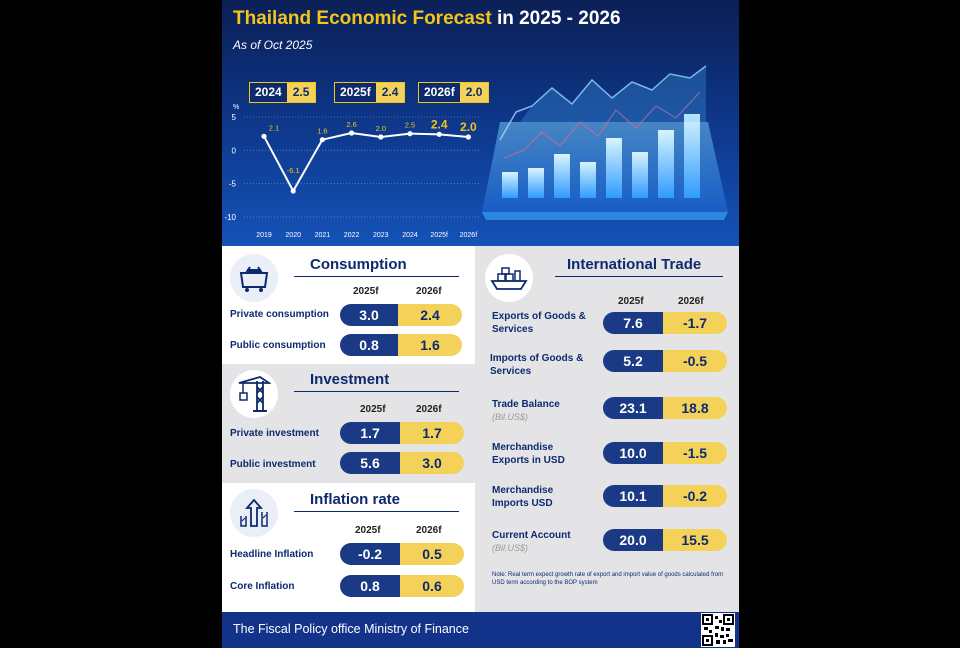 The height and width of the screenshot is (648, 960). What do you see at coordinates (351, 124) in the screenshot?
I see `data-label: 2.6` at bounding box center [351, 124].